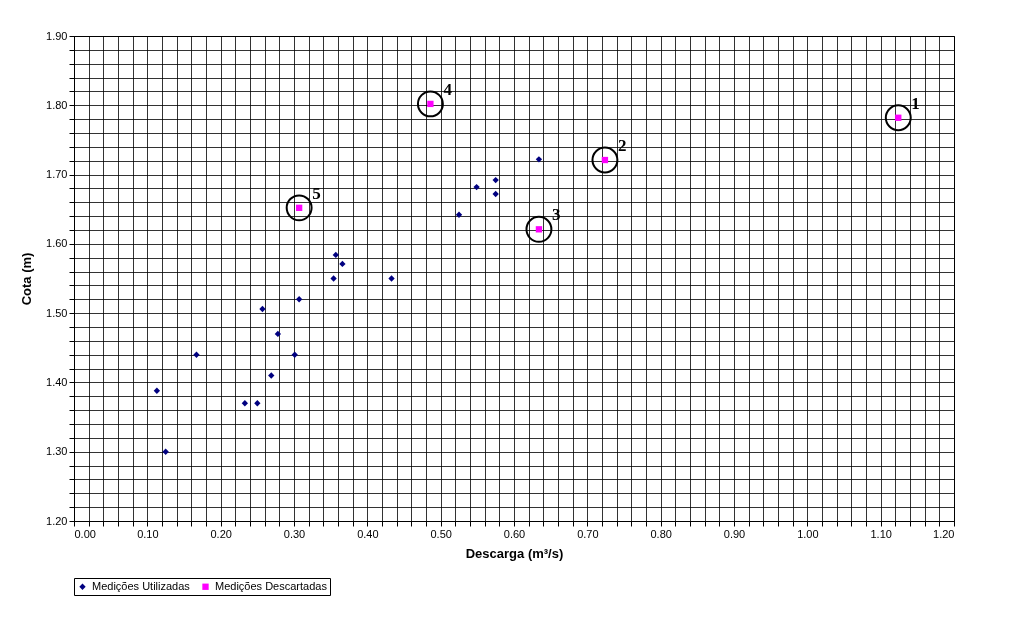  I want to click on y-tick-label: 1.90, so click(57, 35).